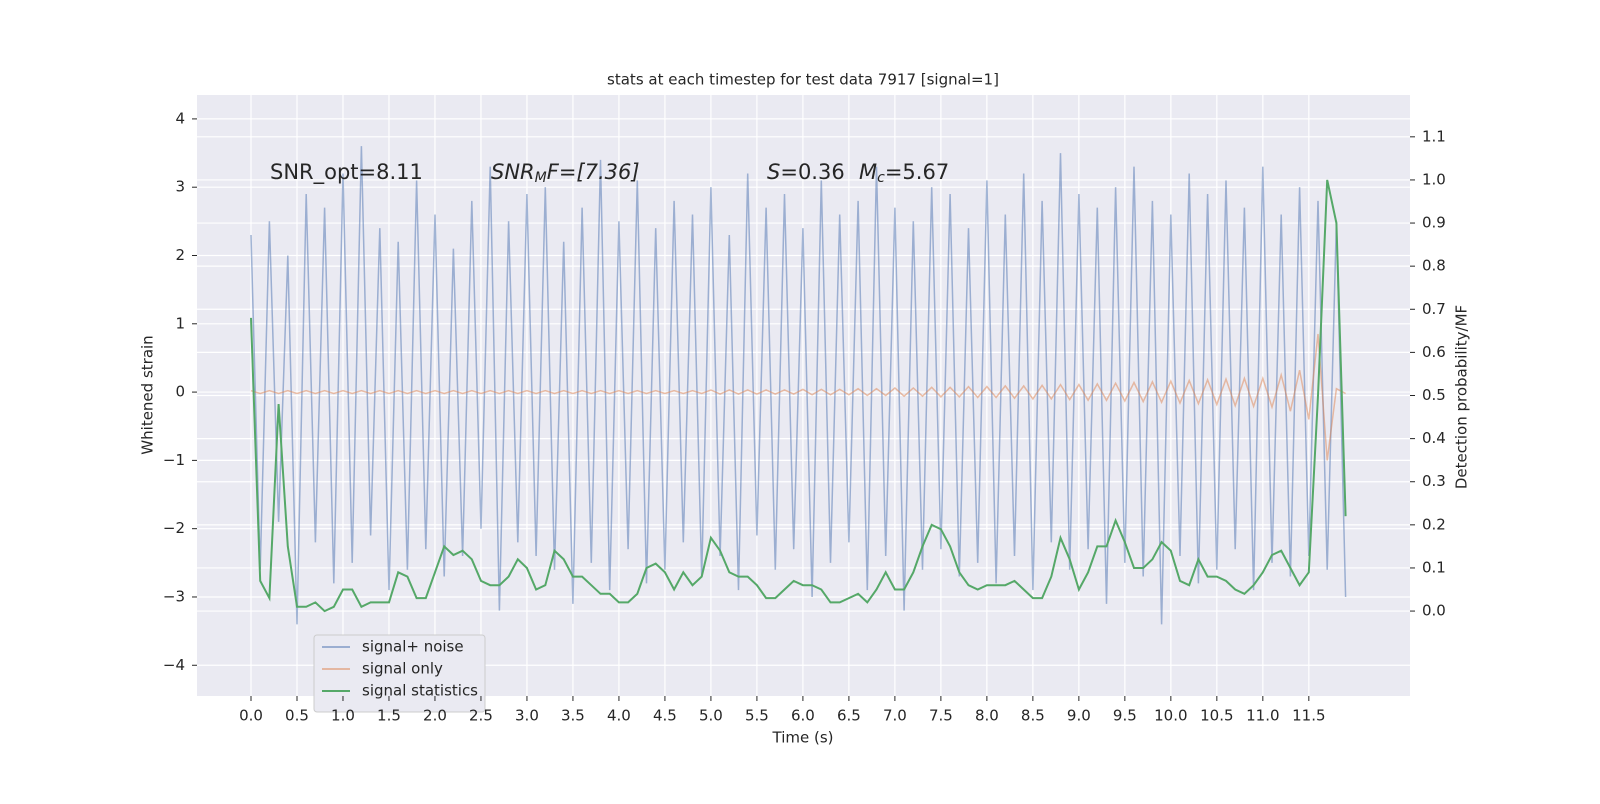 This screenshot has width=1600, height=804. Describe the element at coordinates (251, 716) in the screenshot. I see `x-tick-label: 0.0` at that location.